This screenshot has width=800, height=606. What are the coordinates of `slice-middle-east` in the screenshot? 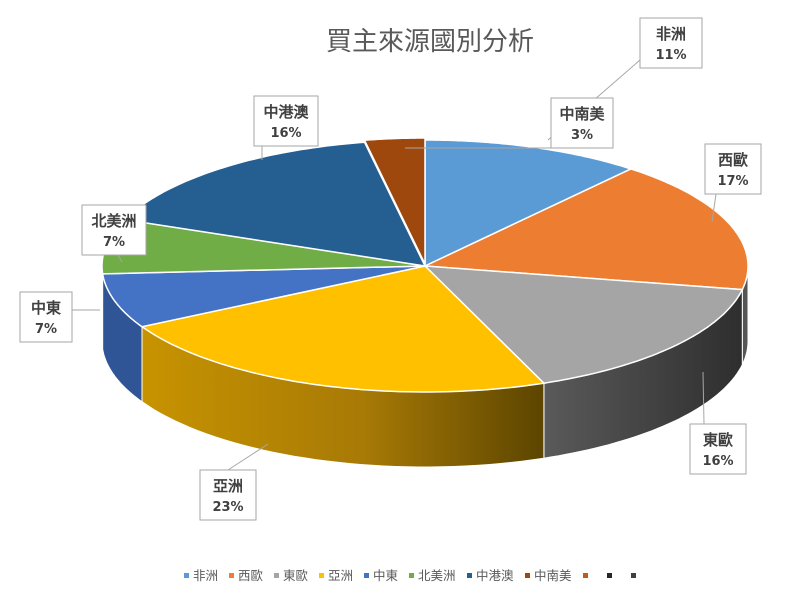 It's located at (263, 296).